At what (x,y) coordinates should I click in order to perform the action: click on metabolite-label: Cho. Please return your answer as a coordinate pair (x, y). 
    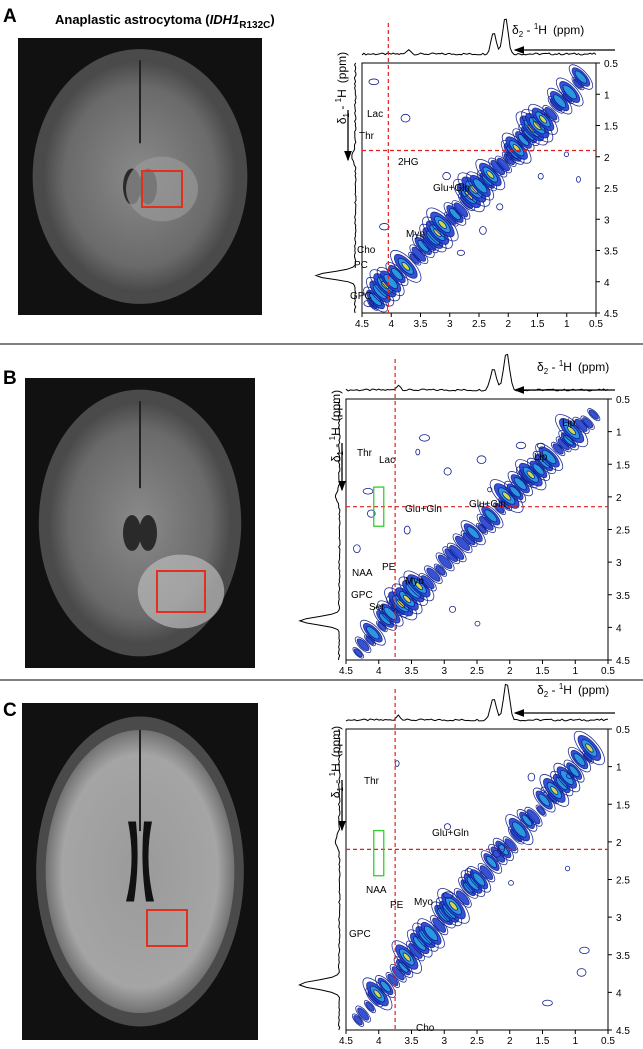
    Looking at the image, I should click on (425, 1028).